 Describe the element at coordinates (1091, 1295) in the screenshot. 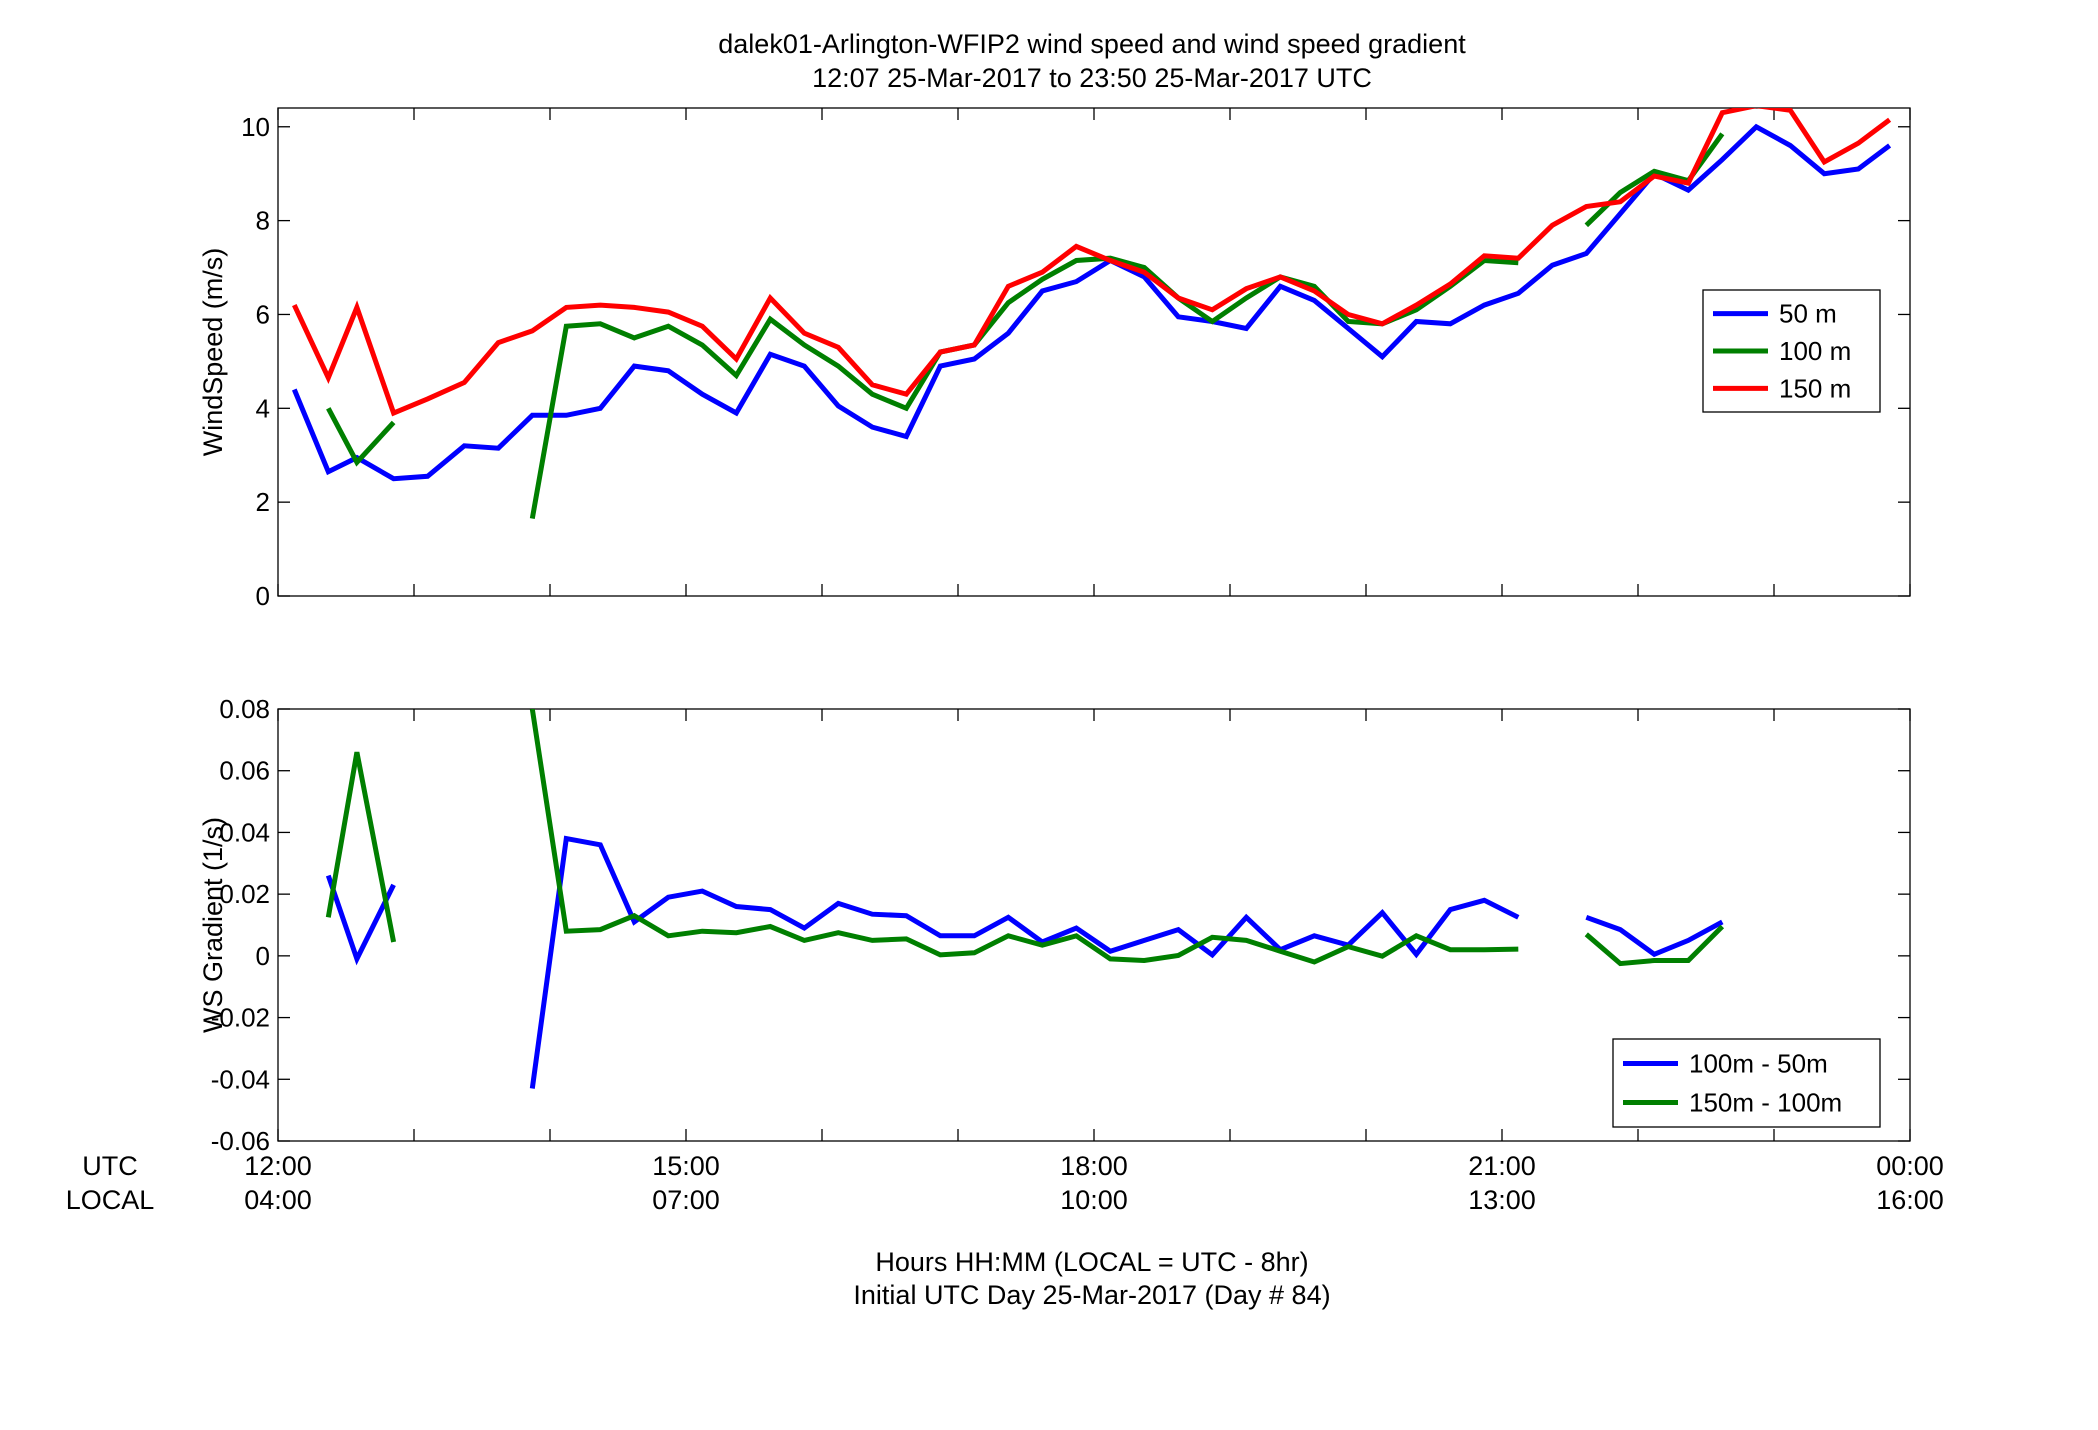

I see `x-axis-label-line2: Initial UTC Day 25-Mar-2017 (Day # 84)` at that location.